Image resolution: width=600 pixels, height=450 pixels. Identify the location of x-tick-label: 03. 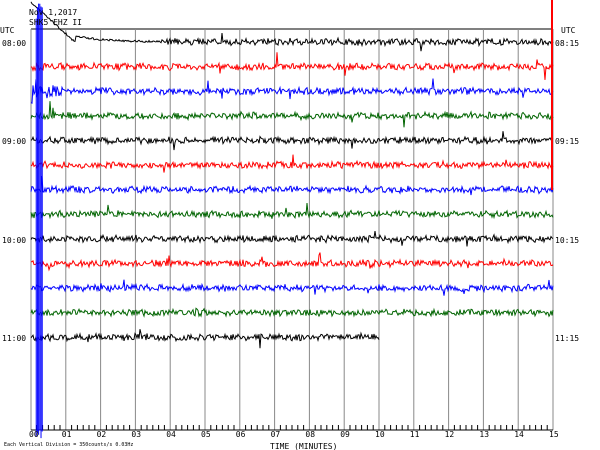
(136, 434).